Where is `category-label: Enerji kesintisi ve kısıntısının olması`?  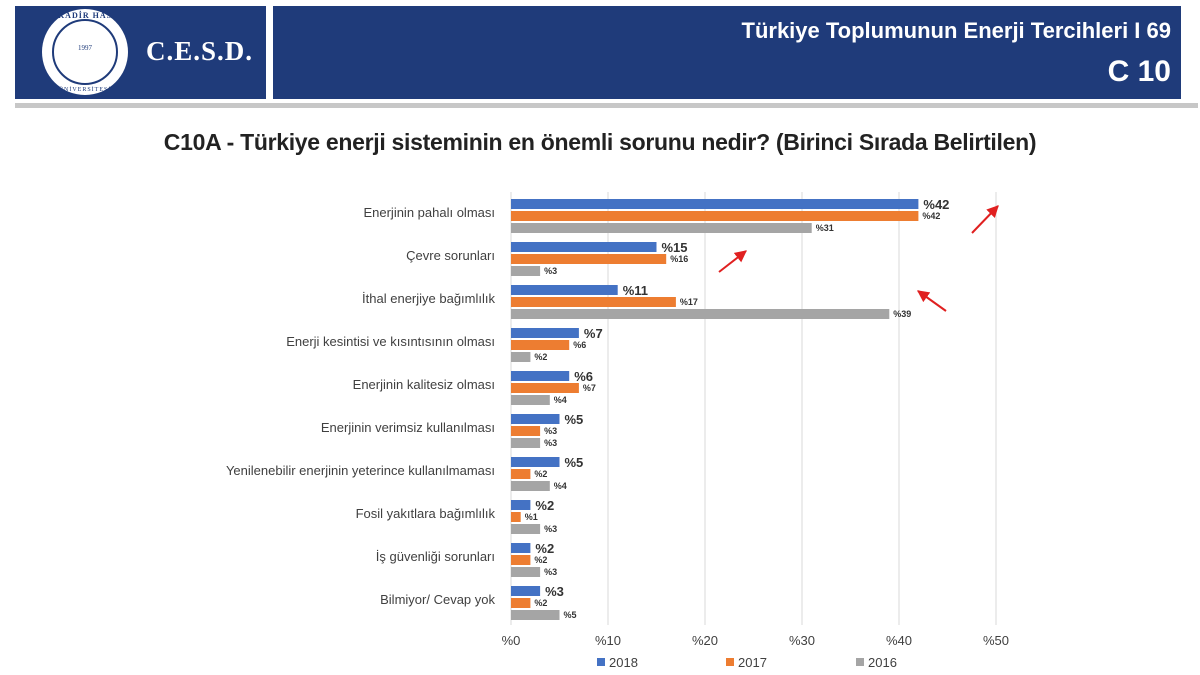
category-label: Enerji kesintisi ve kısıntısının olması is located at coordinates (390, 341).